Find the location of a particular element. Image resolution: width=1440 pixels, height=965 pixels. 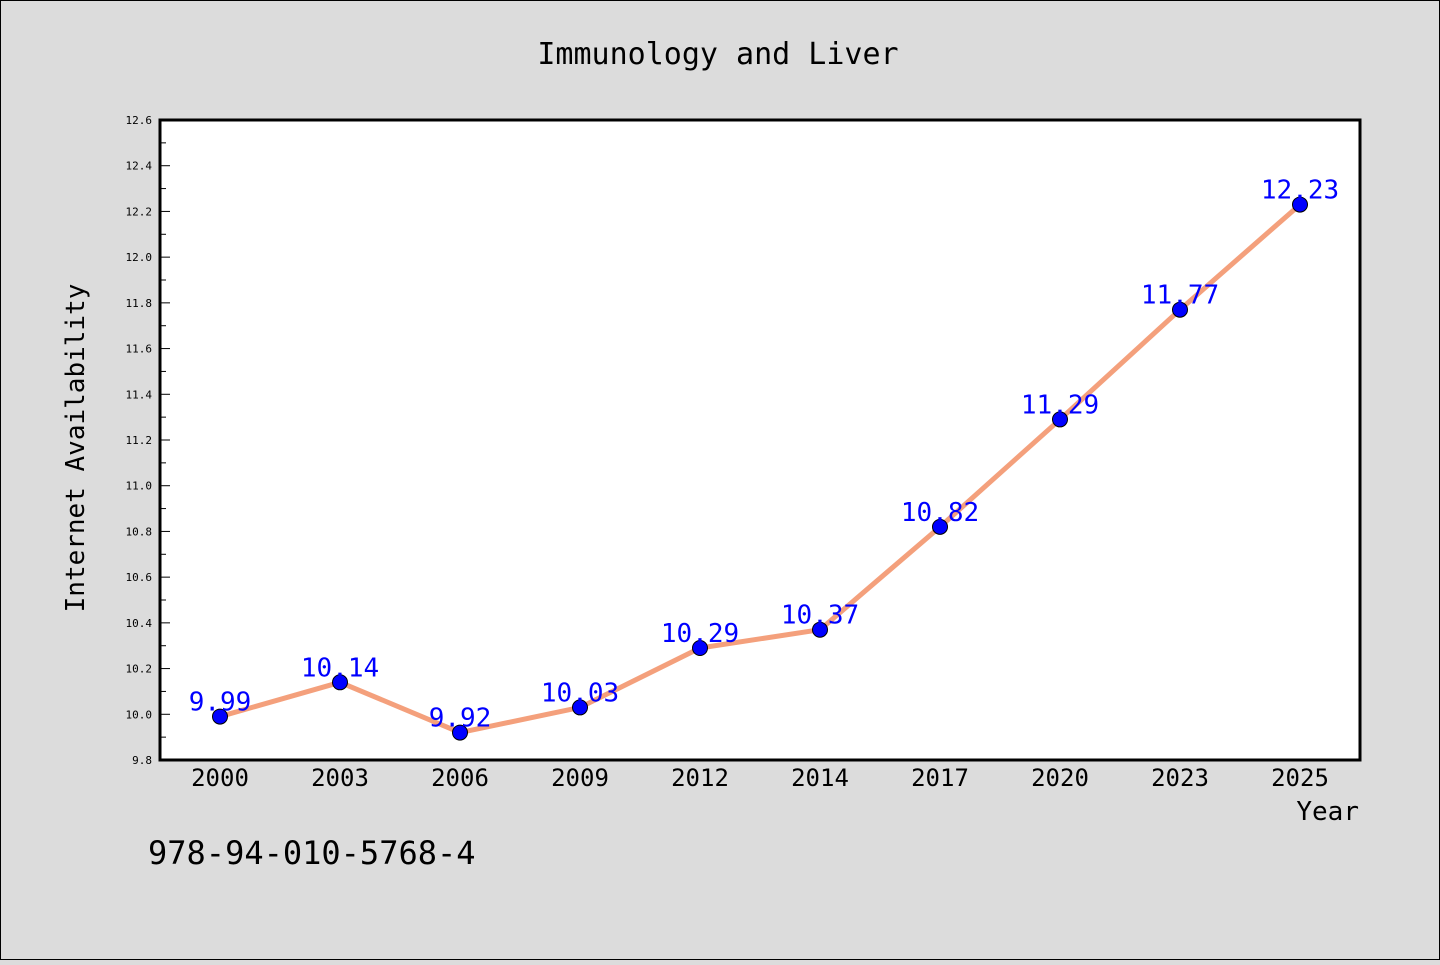

x-tick-label: 2006 is located at coordinates (460, 778).